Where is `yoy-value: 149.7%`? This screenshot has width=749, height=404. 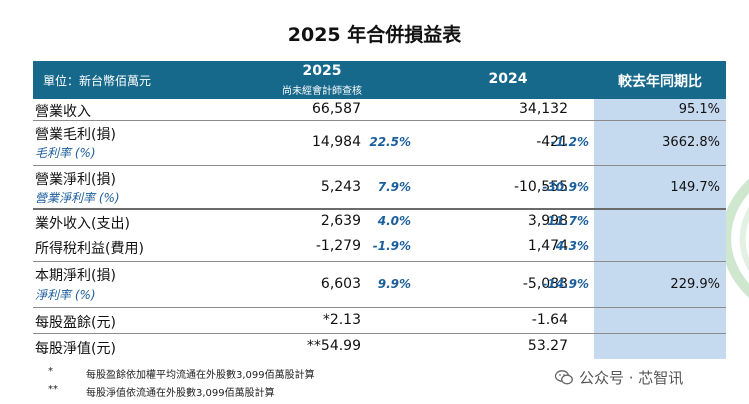 yoy-value: 149.7% is located at coordinates (695, 187).